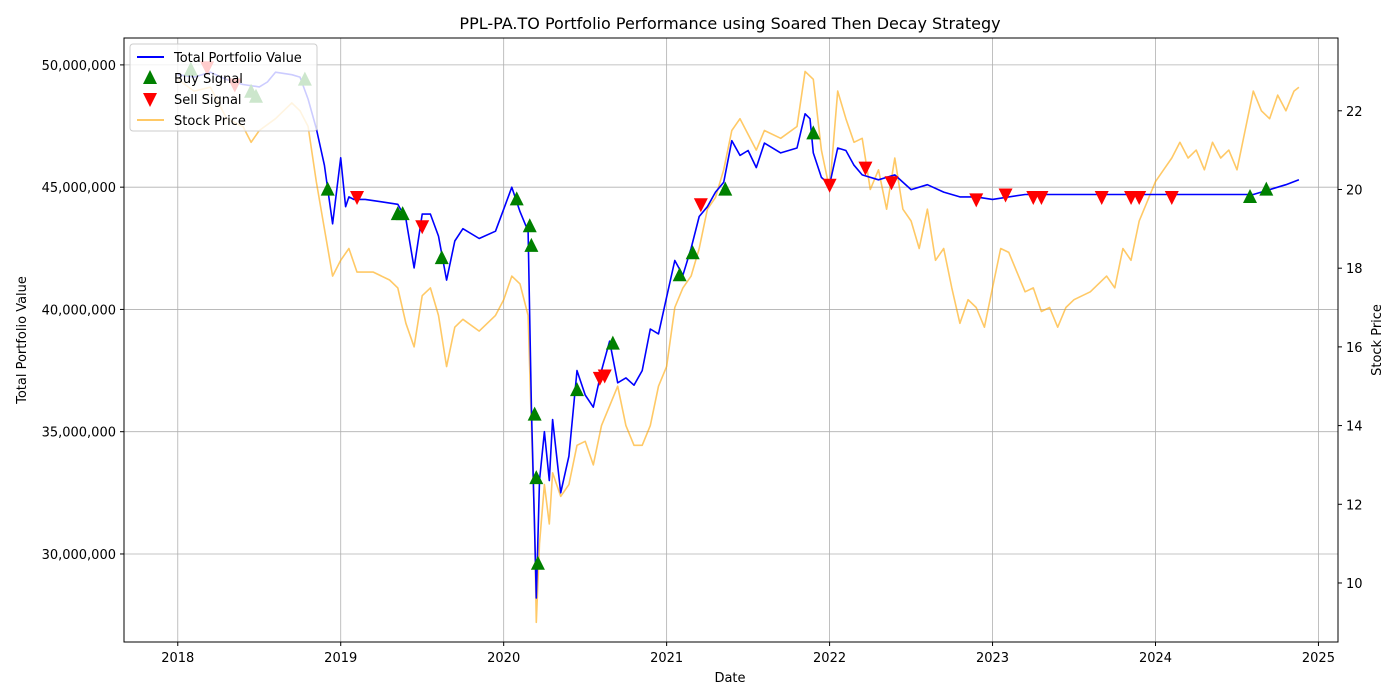  I want to click on x-axis-label: Date, so click(729, 678).